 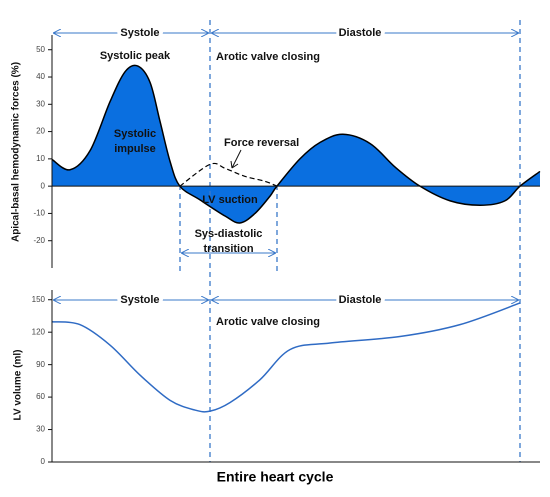 I want to click on annotation: Systolic impulse, so click(x=135, y=141).